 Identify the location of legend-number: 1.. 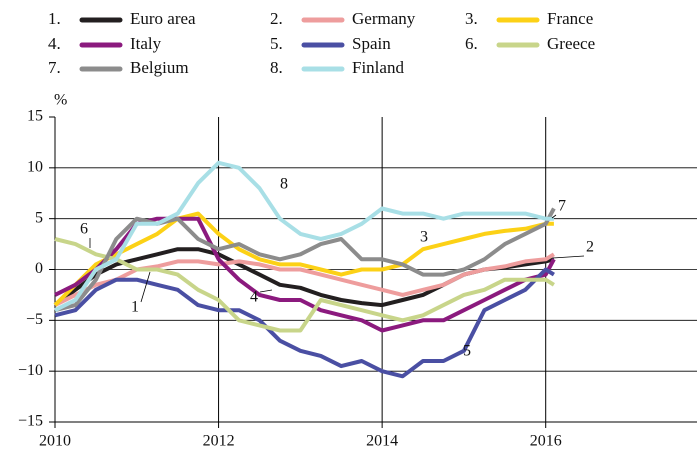
(54, 18).